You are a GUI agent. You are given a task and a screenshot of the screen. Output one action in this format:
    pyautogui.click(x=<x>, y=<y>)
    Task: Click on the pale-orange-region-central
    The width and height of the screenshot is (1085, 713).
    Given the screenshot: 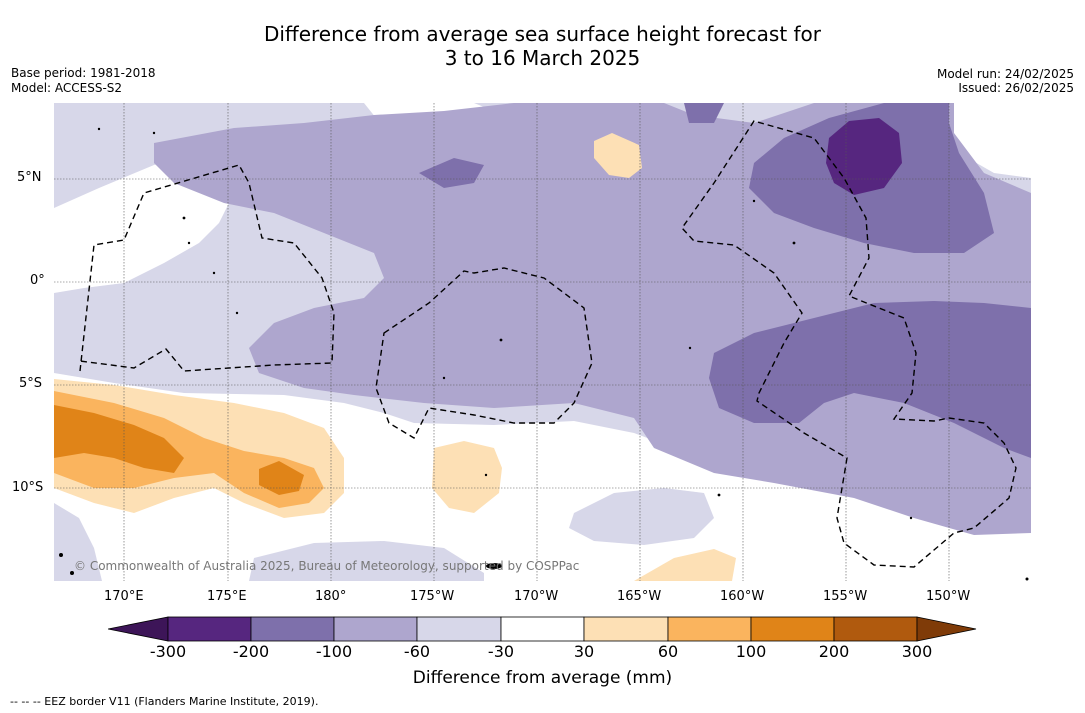 What is the action you would take?
    pyautogui.click(x=467, y=477)
    